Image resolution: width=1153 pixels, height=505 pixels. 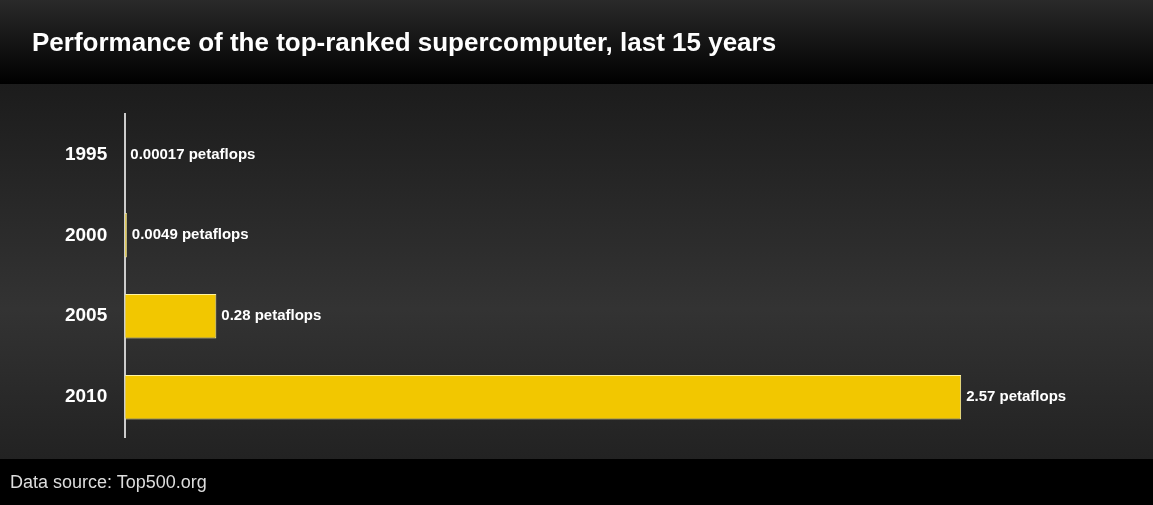 I want to click on data-label: 2.57 petaflops, so click(x=1016, y=396).